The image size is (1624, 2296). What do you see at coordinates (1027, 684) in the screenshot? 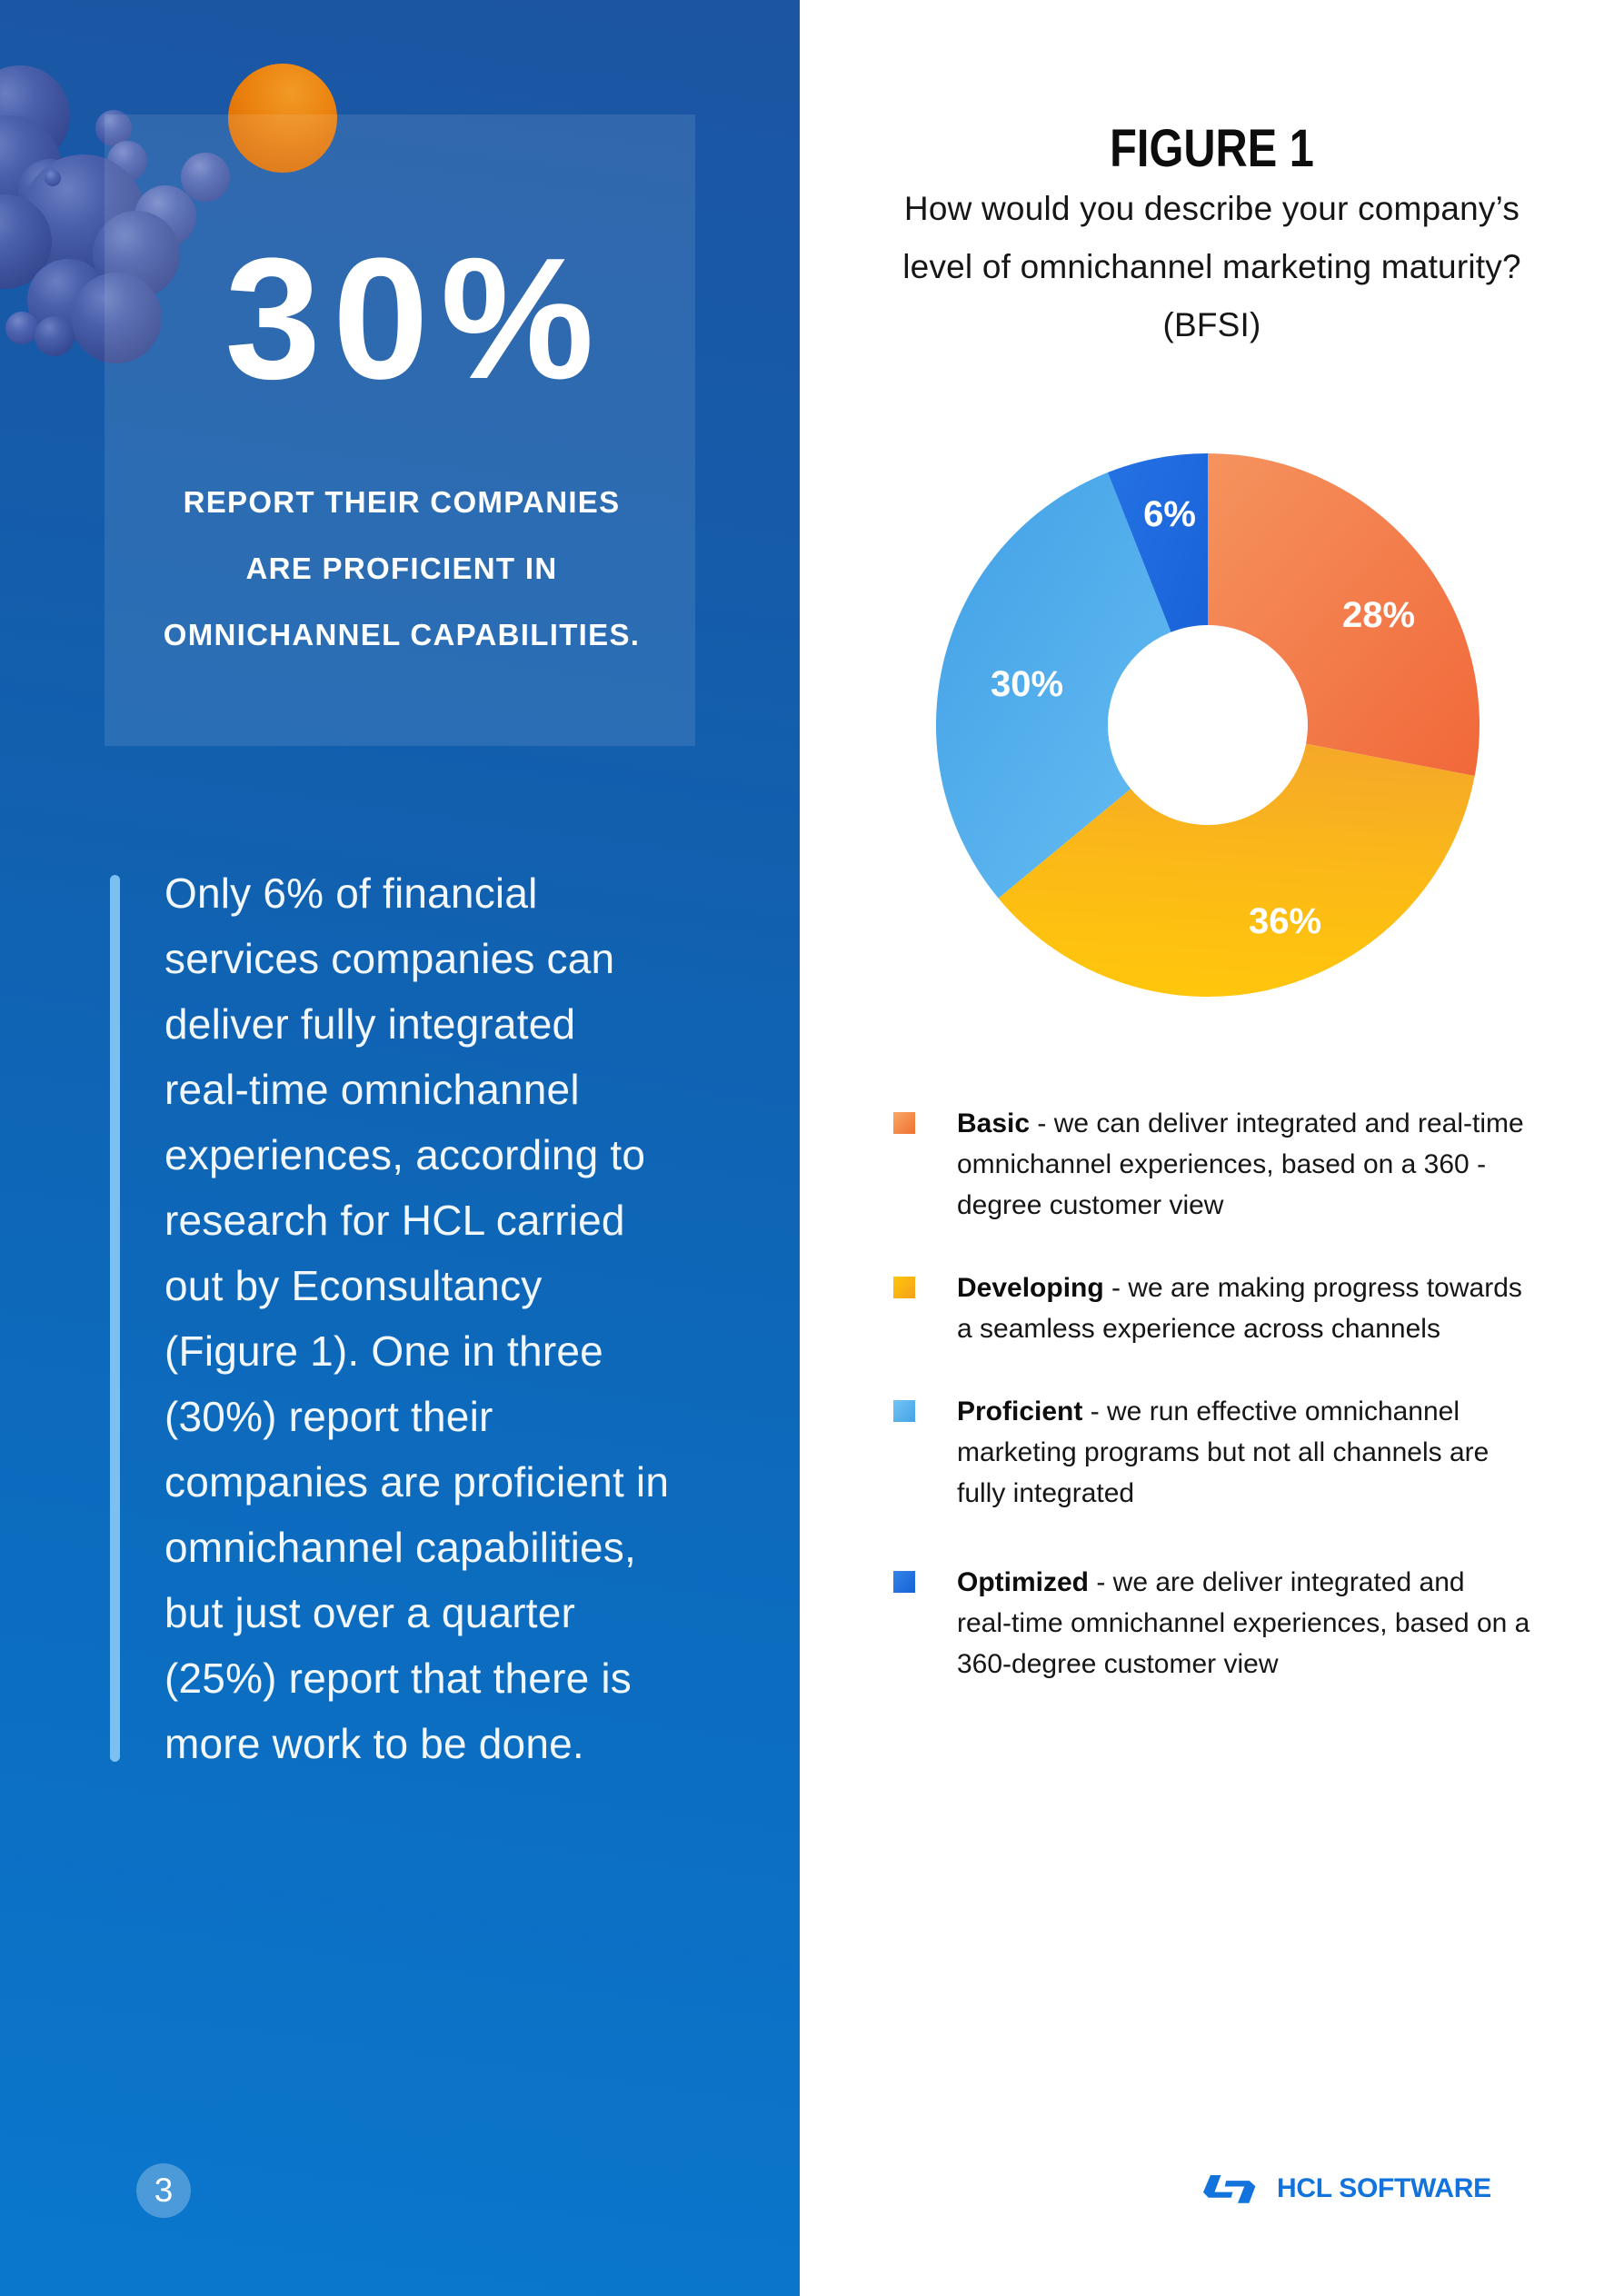
I see `svg-text: 30%` at bounding box center [1027, 684].